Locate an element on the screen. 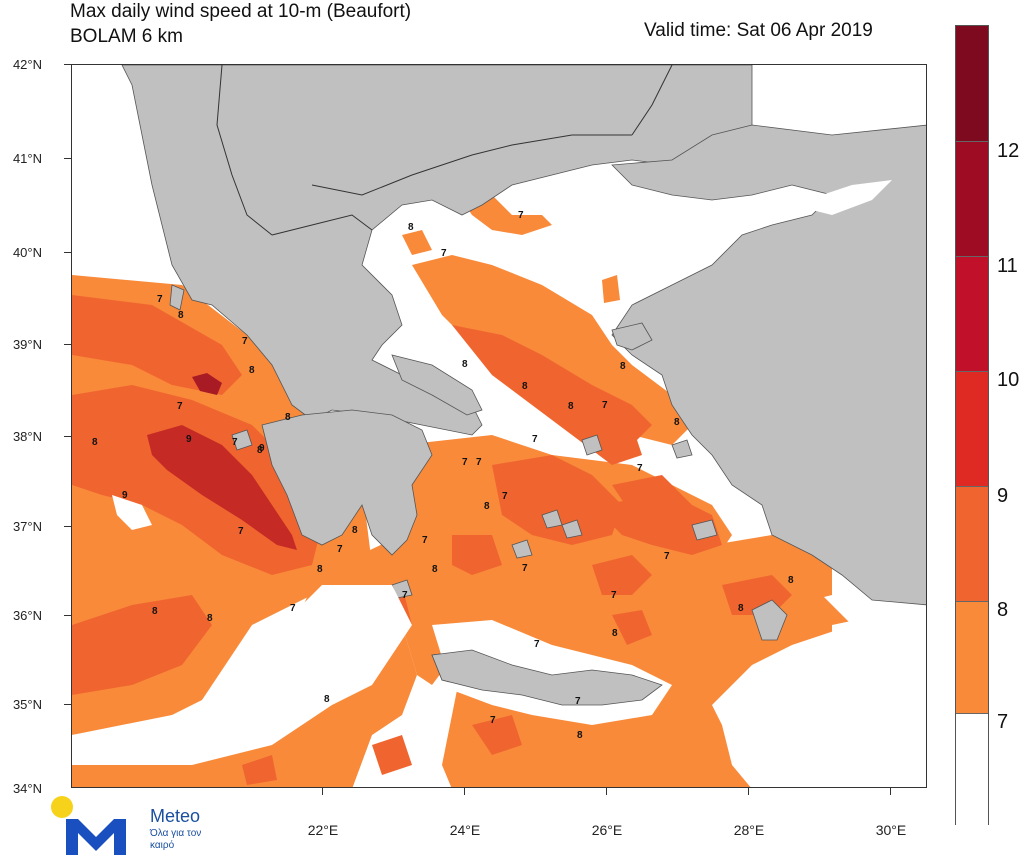 This screenshot has height=867, width=1024. brand-name: Meteo is located at coordinates (175, 816).